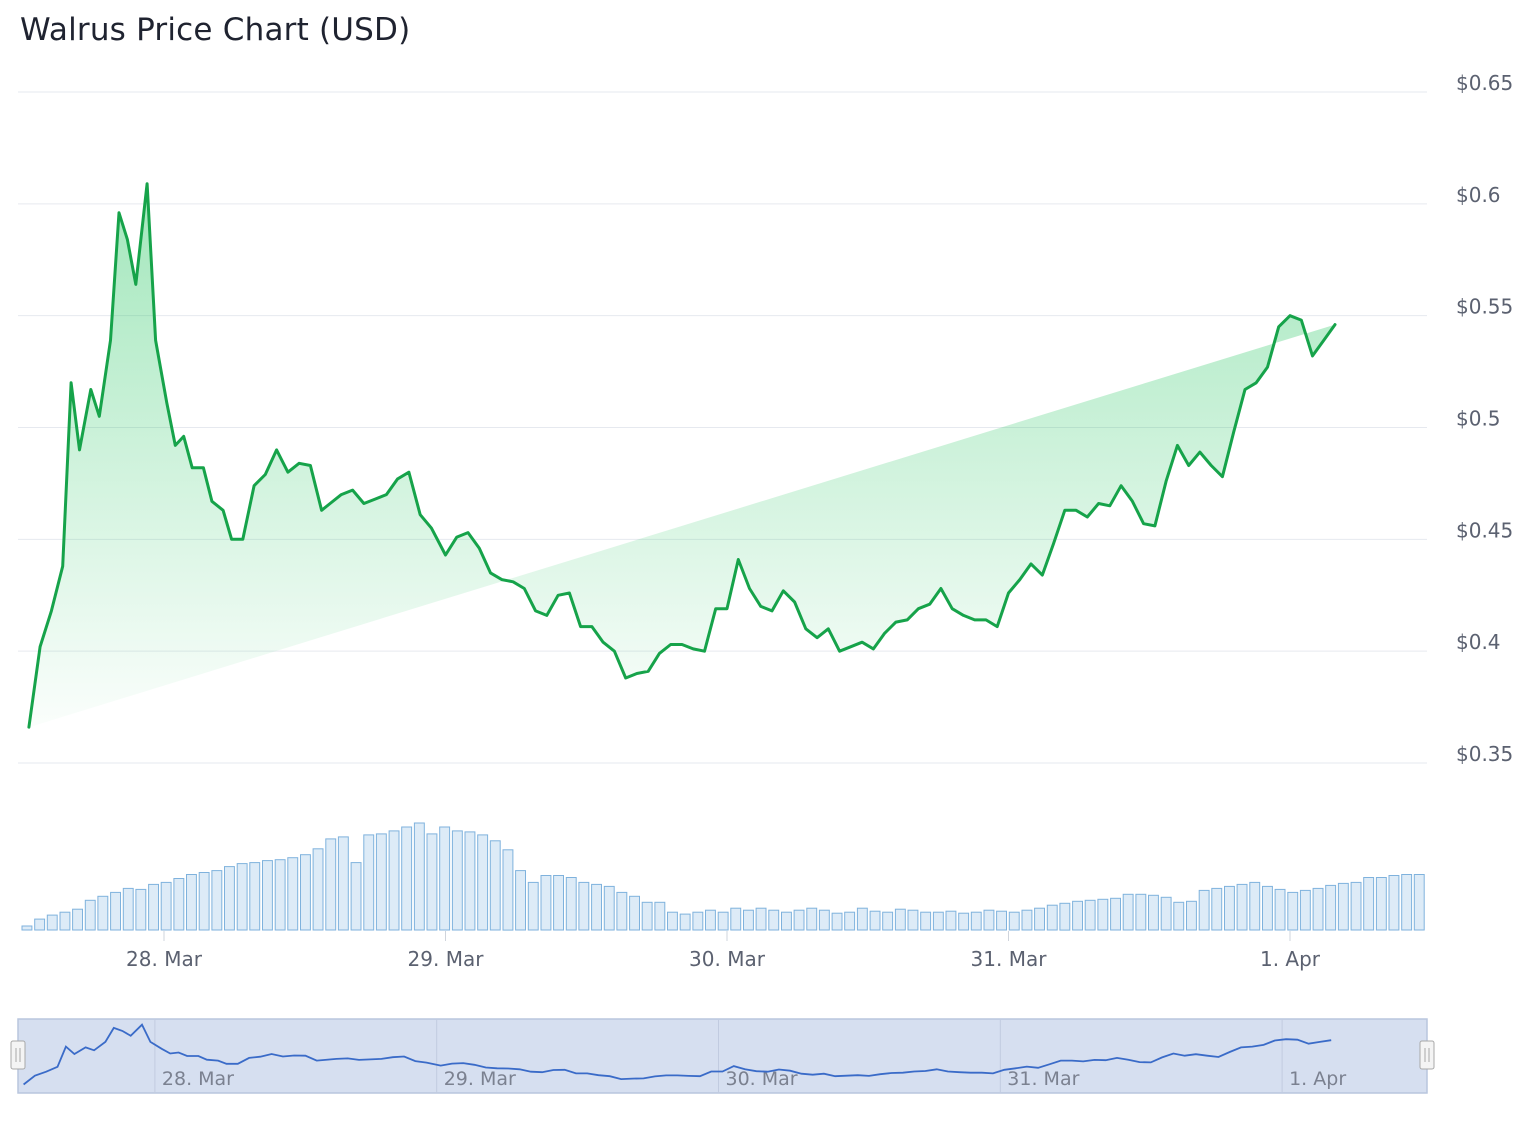  I want to click on navigator-line, so click(677, 1054).